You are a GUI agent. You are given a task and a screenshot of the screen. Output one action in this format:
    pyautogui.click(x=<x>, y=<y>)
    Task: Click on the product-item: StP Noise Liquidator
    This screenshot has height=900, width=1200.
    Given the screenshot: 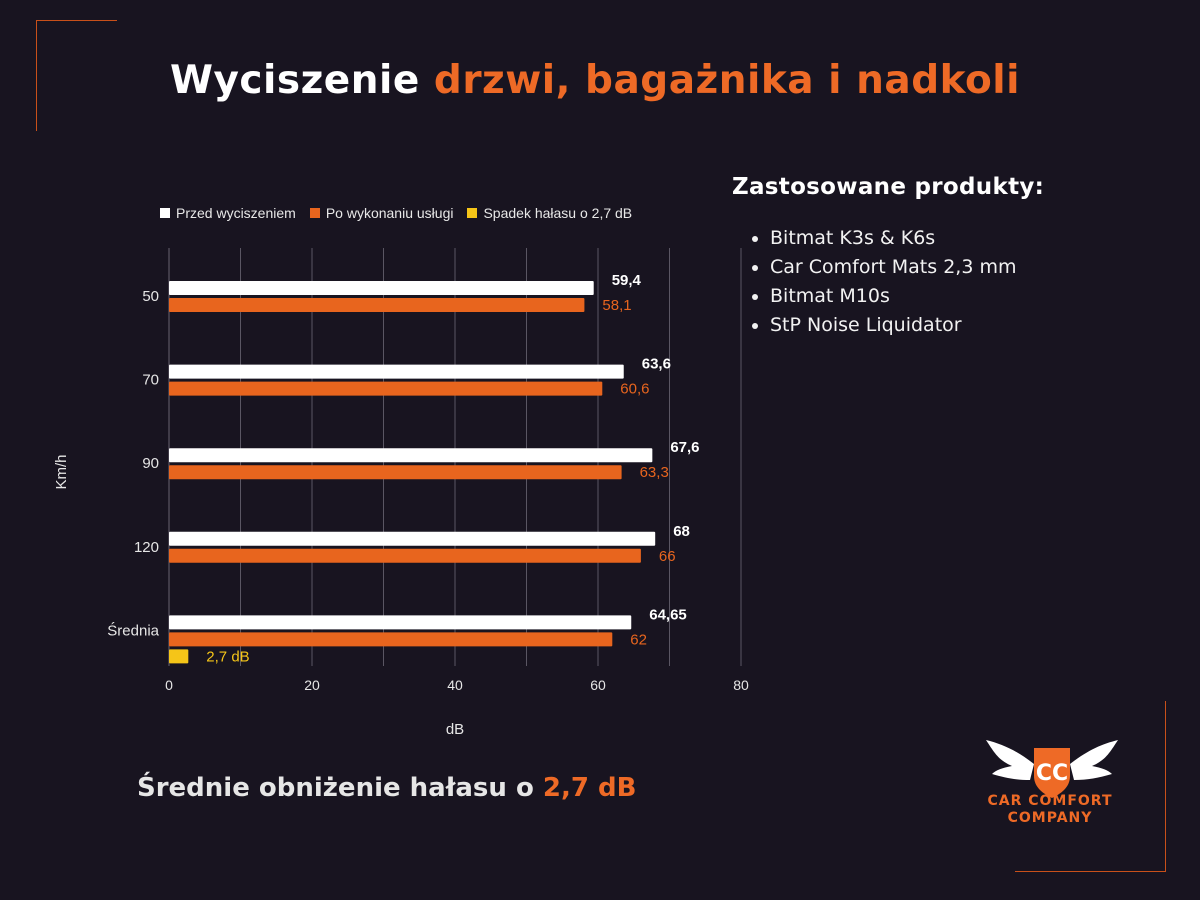 What is the action you would take?
    pyautogui.click(x=893, y=325)
    